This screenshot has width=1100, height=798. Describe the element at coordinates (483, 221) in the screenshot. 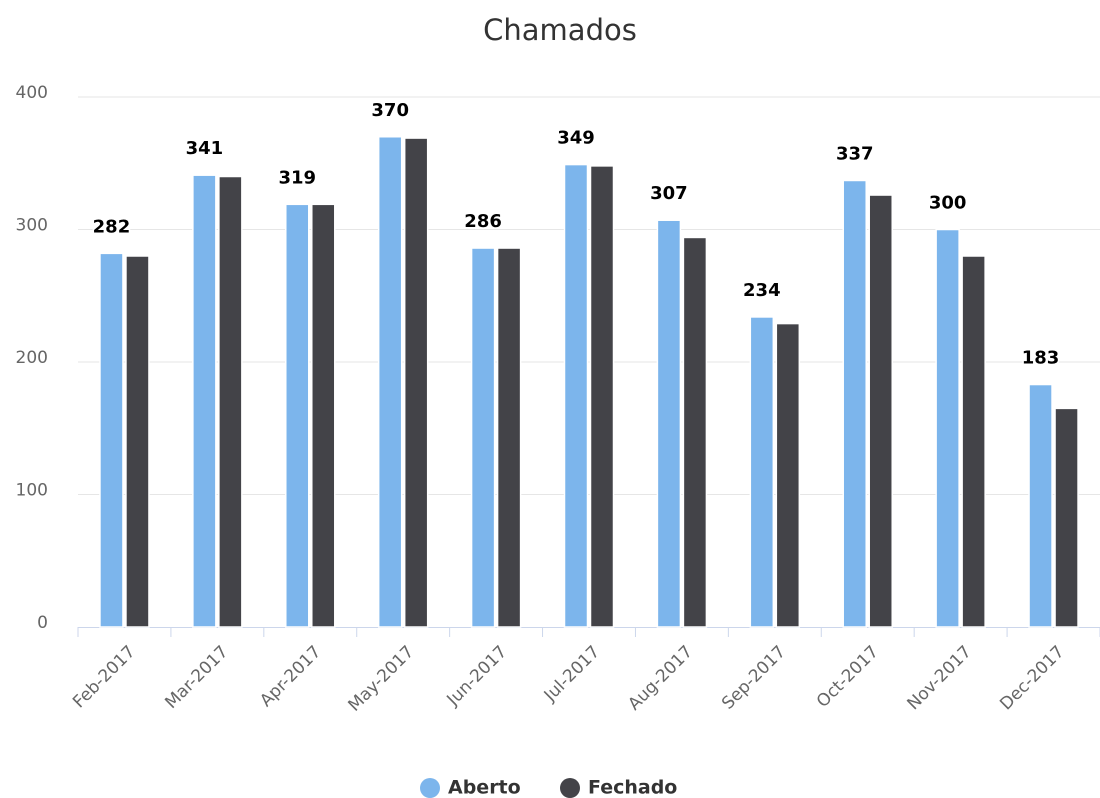

I see `data-label: 286` at that location.